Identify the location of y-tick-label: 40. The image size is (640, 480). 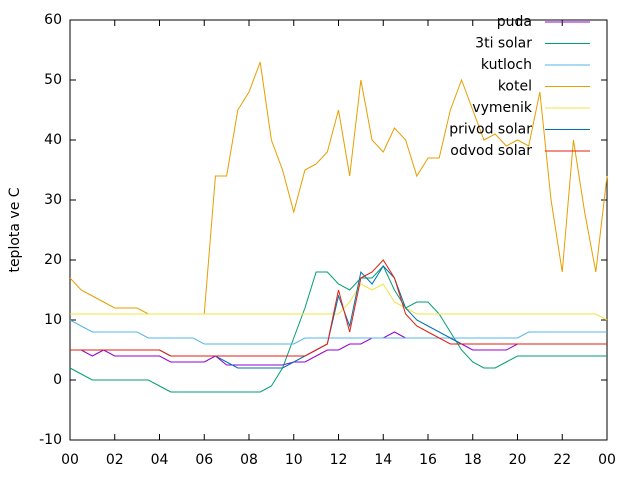
(53, 140).